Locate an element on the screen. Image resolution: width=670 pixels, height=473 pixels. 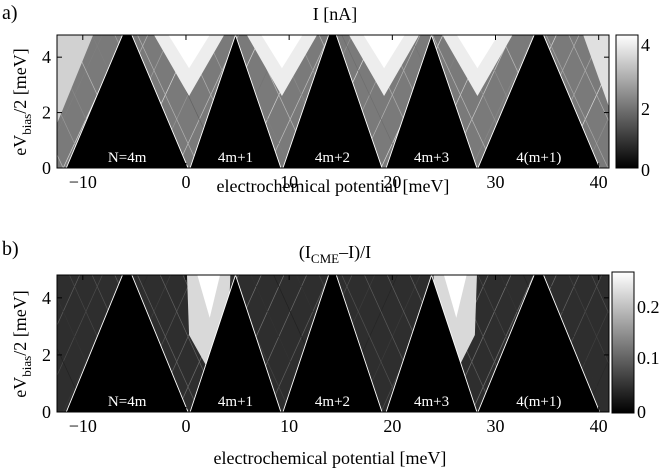
colorbar-b-tick: 0.2 is located at coordinates (648, 307).